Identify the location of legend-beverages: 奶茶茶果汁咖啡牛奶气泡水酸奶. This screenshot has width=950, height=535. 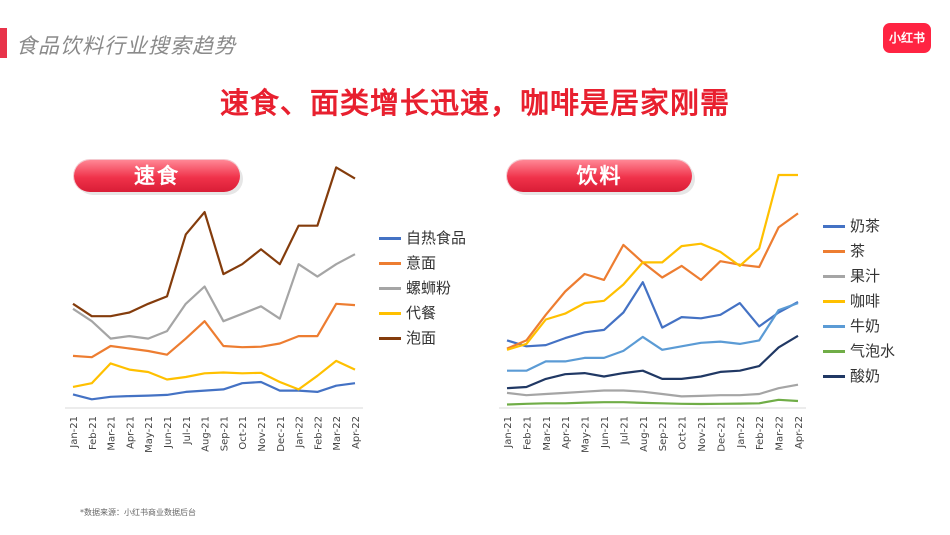
(878, 304).